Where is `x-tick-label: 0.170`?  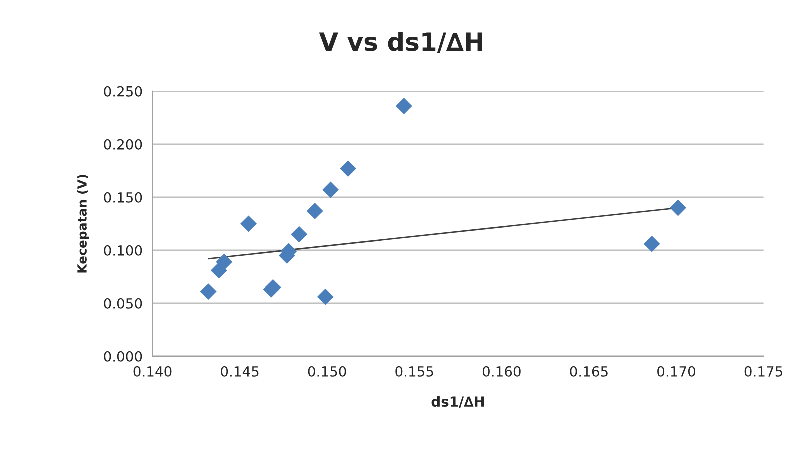 x-tick-label: 0.170 is located at coordinates (677, 371).